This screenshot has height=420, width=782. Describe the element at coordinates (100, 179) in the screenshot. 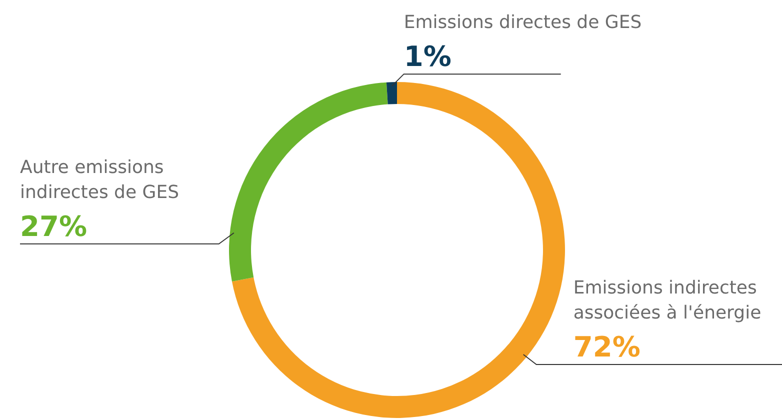

I see `slice-label: Autre emissions indirectes de GES` at that location.